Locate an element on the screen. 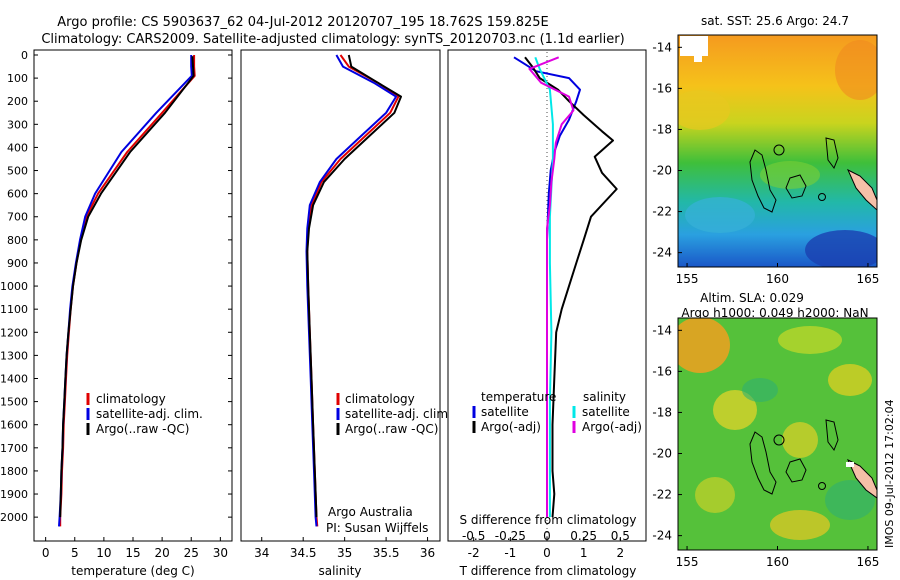  salinity-x-ticks: 34 34.5 35 35.5 36 is located at coordinates (344, 548).